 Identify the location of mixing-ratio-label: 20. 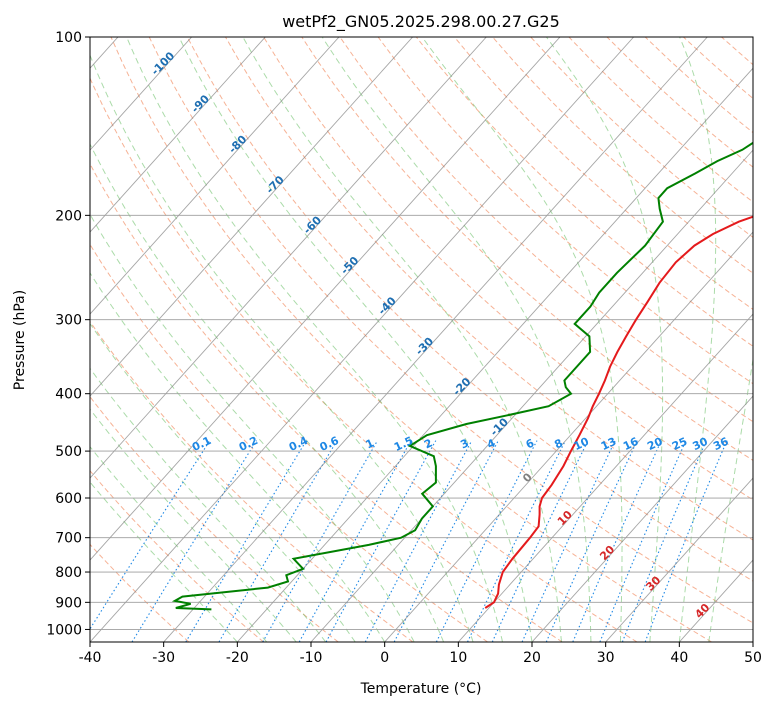
(655, 444).